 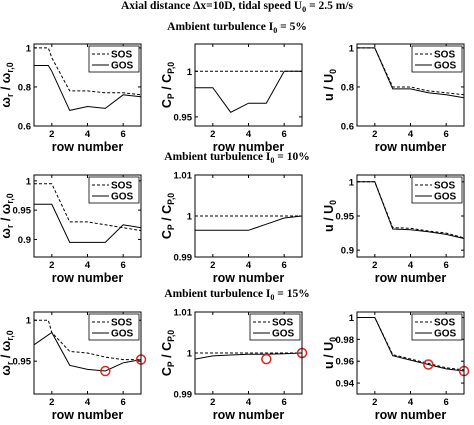 I want to click on panel-5: 2 4 6 0.99 1 1.01 row number CP / CP,0, so click(x=231, y=228).